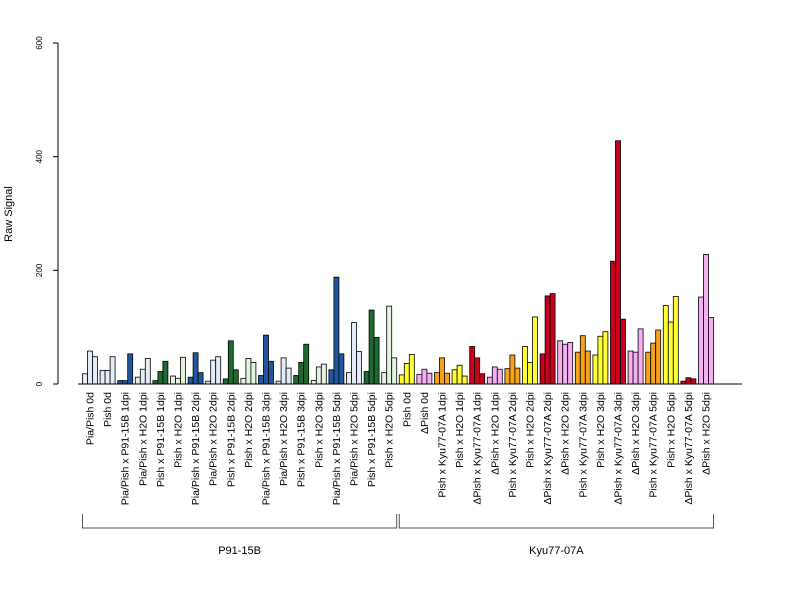 This screenshot has height=600, width=800. I want to click on category-label: ΔPish 0d, so click(425, 413).